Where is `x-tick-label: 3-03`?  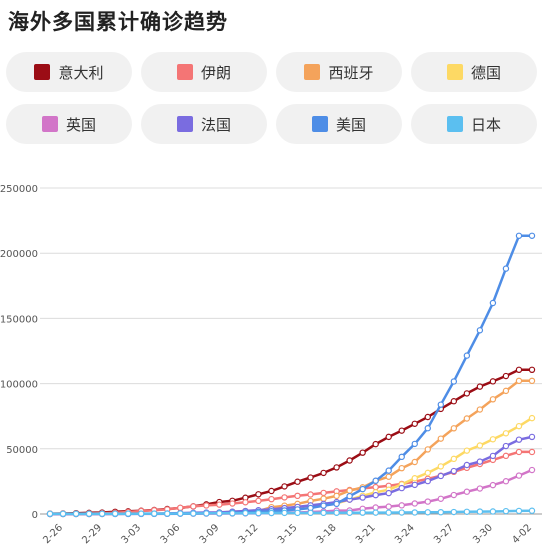
x-tick-label: 3-03 is located at coordinates (131, 534).